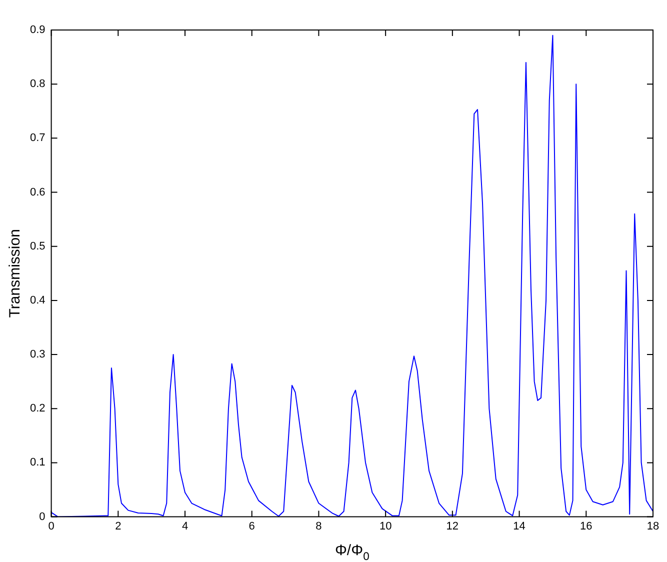  I want to click on x-tick-label: 0, so click(51, 526).